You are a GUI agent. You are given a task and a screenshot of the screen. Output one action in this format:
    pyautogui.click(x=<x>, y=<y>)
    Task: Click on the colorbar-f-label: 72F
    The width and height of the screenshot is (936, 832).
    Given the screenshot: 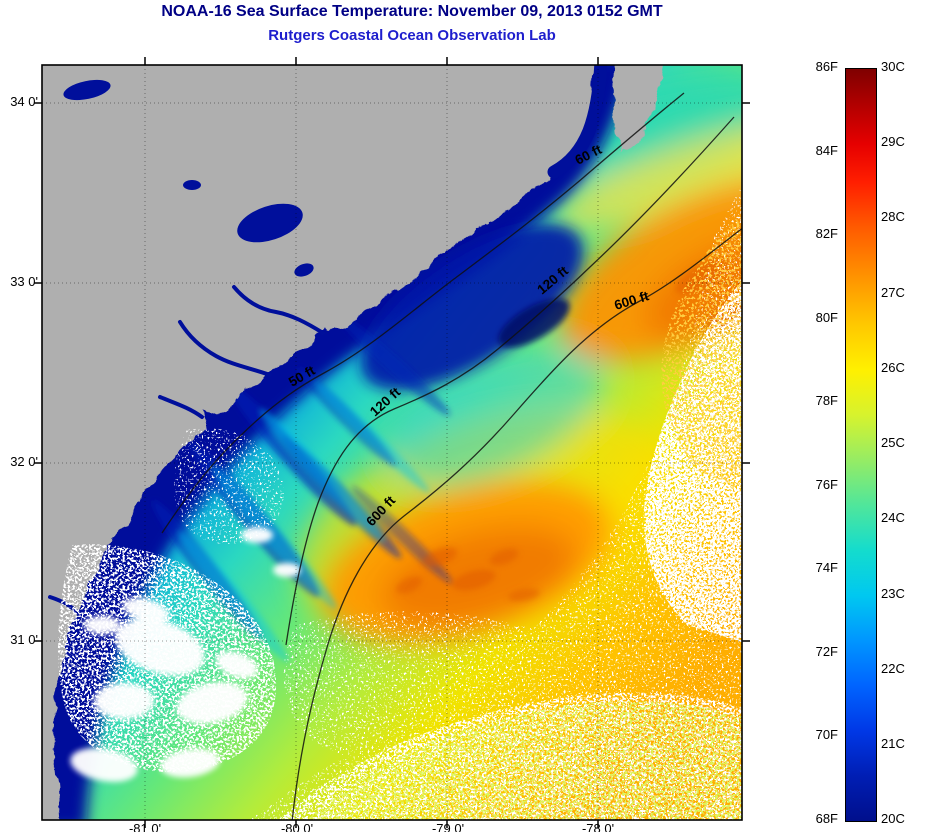 What is the action you would take?
    pyautogui.click(x=826, y=651)
    